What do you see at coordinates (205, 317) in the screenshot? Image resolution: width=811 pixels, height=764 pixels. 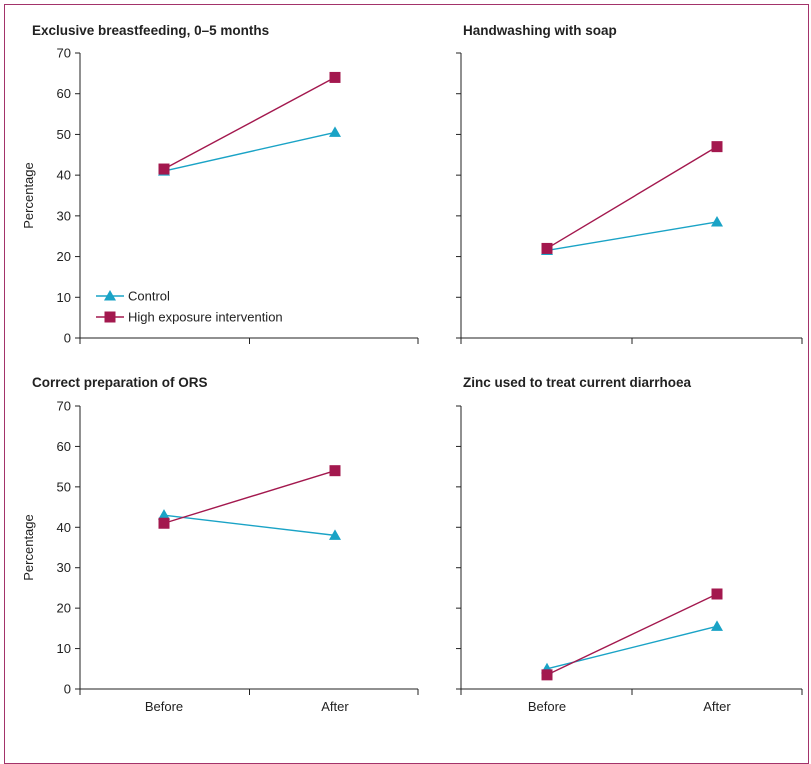 I see `legend-label: High exposure intervention` at bounding box center [205, 317].